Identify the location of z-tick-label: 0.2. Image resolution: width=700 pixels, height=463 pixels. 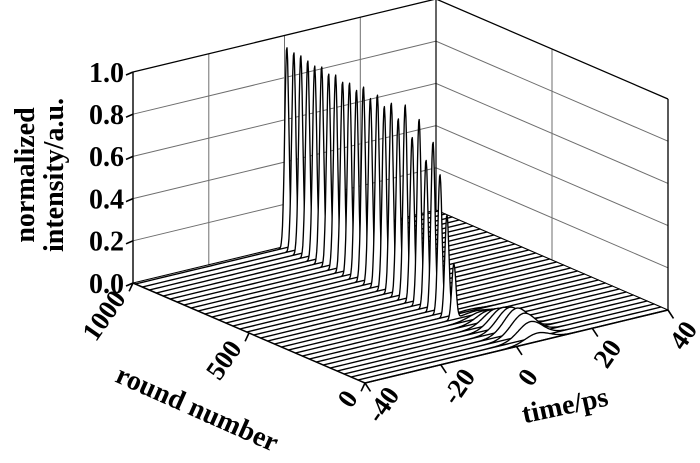
(106, 242).